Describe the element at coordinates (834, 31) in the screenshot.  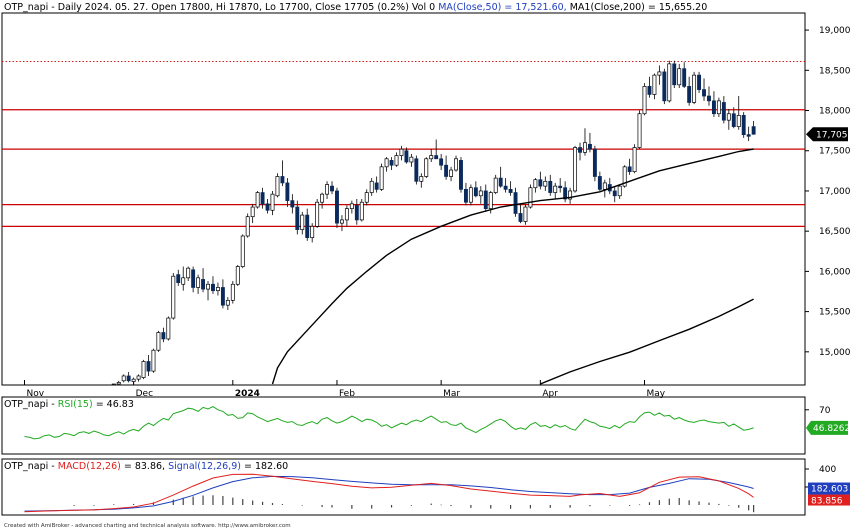
I see `price-tick-label: 19,000` at that location.